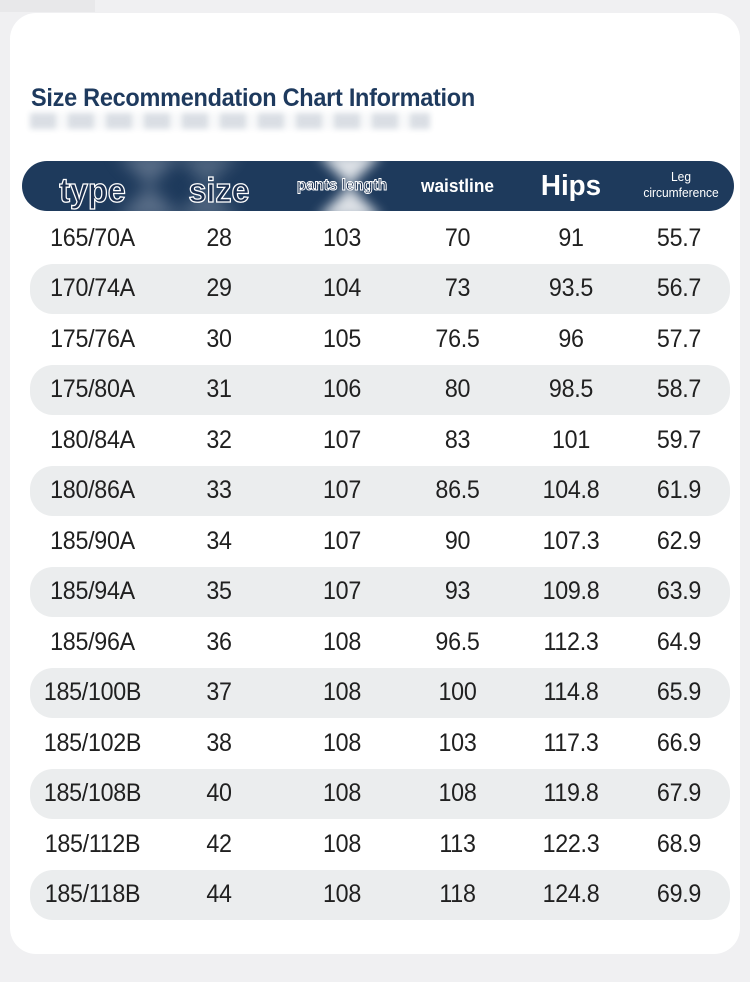  I want to click on cell-type: 175/76A, so click(92, 338).